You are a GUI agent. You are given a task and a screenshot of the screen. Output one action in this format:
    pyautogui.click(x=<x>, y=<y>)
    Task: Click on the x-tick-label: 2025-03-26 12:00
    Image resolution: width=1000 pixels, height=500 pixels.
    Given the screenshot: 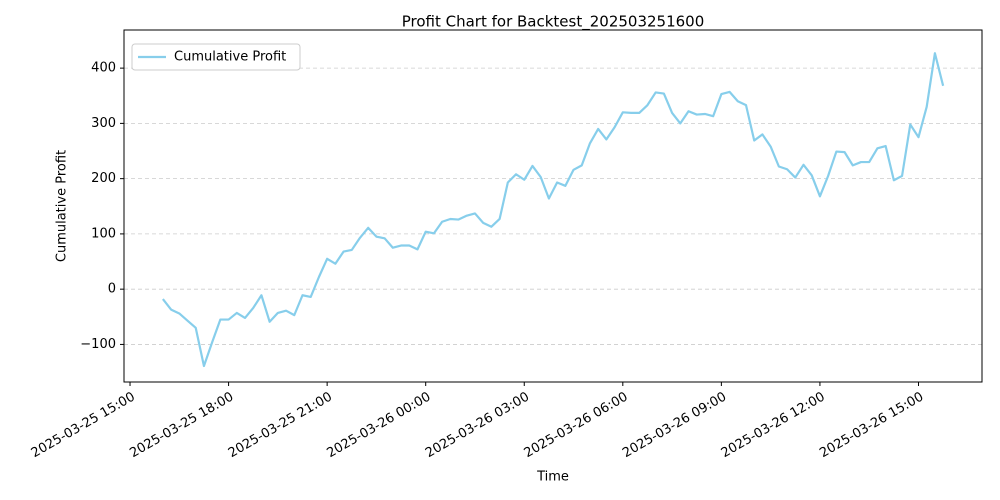 What is the action you would take?
    pyautogui.click(x=773, y=426)
    